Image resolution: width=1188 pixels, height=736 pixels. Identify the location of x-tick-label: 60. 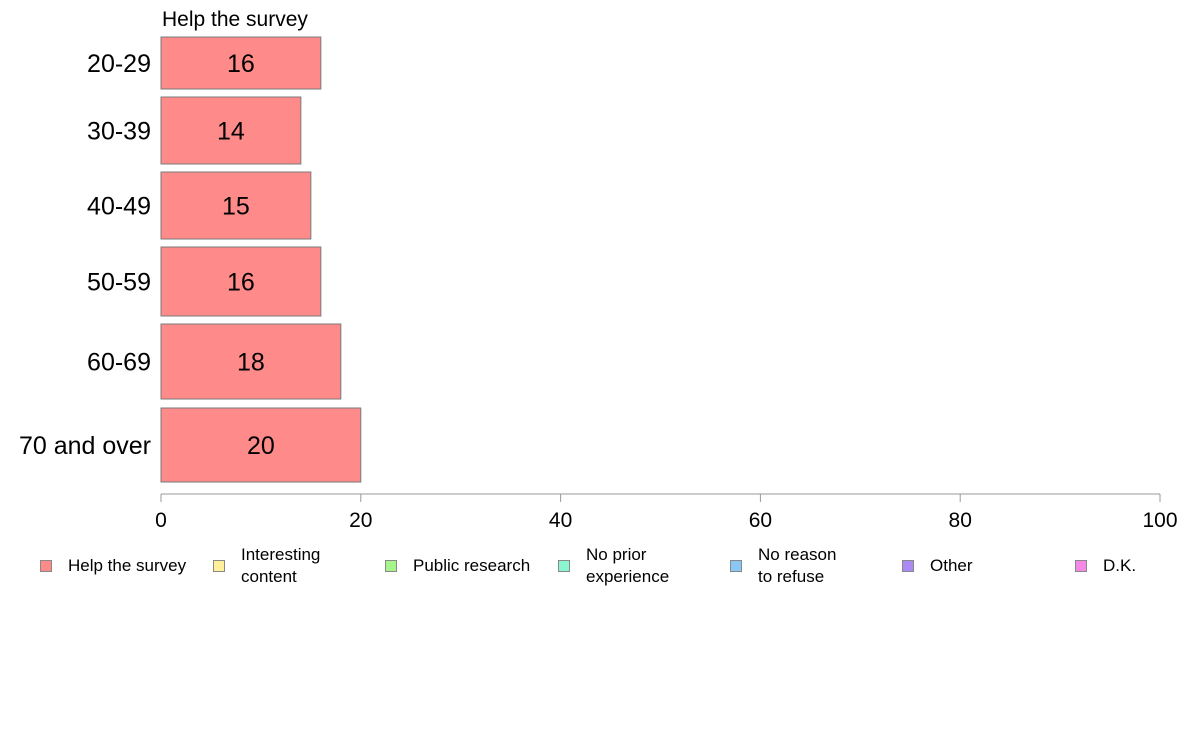
(760, 520).